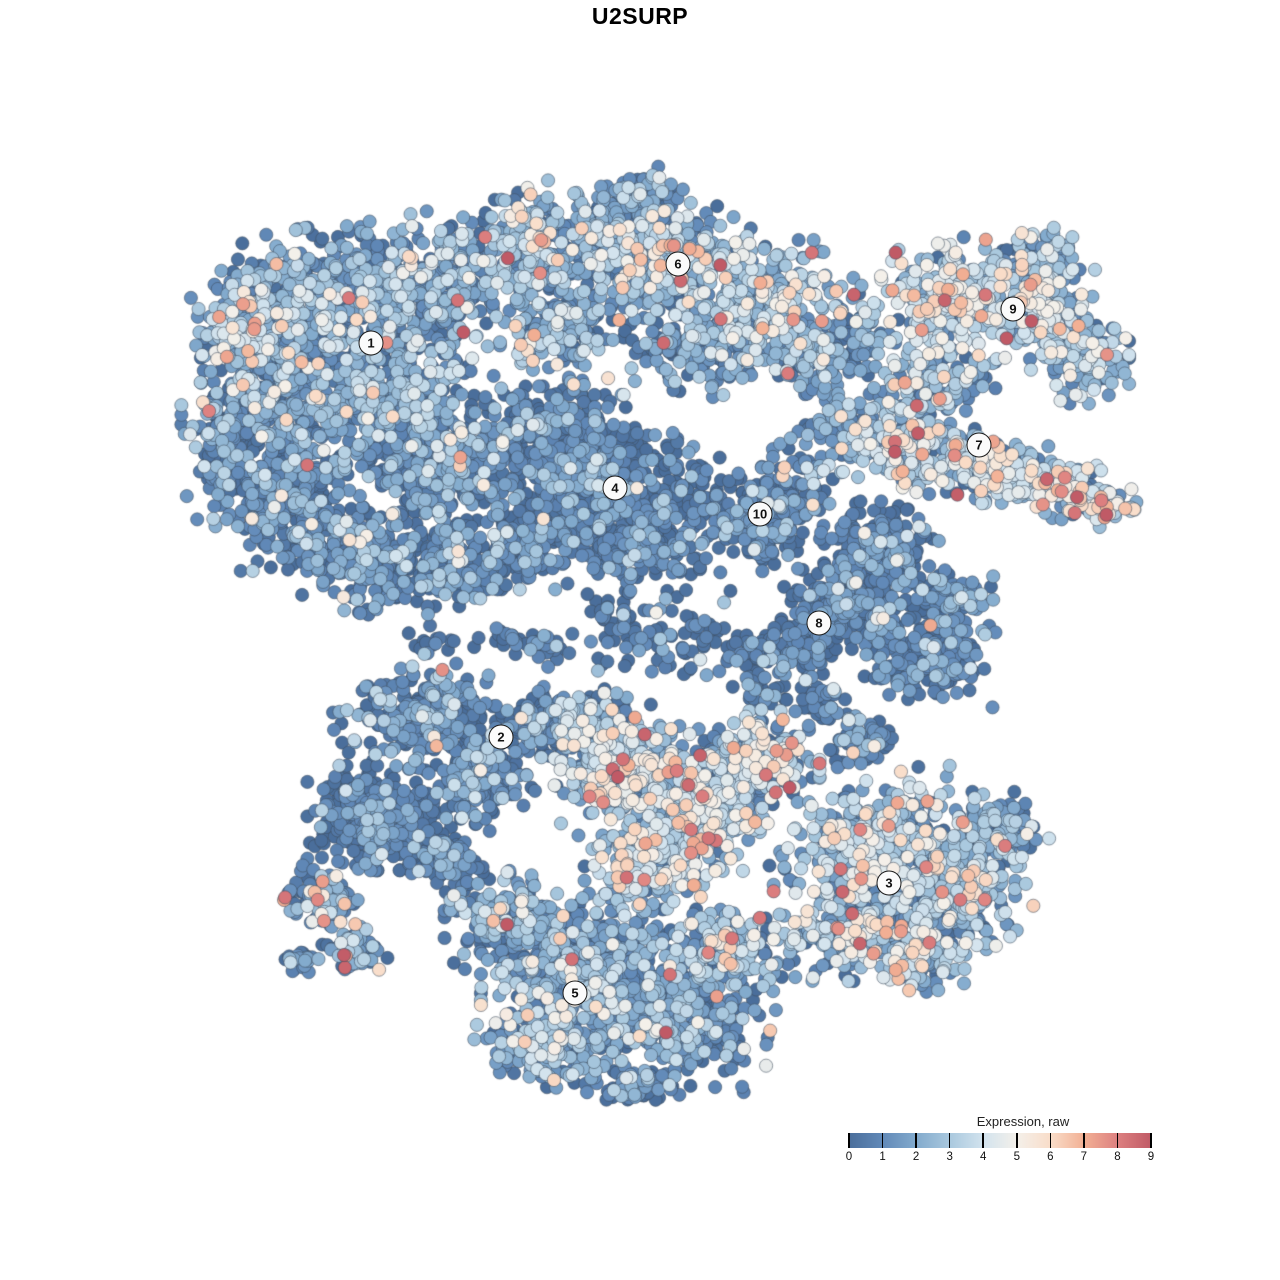 This screenshot has height=1280, width=1280. I want to click on legend-tick-label: 4, so click(983, 1157).